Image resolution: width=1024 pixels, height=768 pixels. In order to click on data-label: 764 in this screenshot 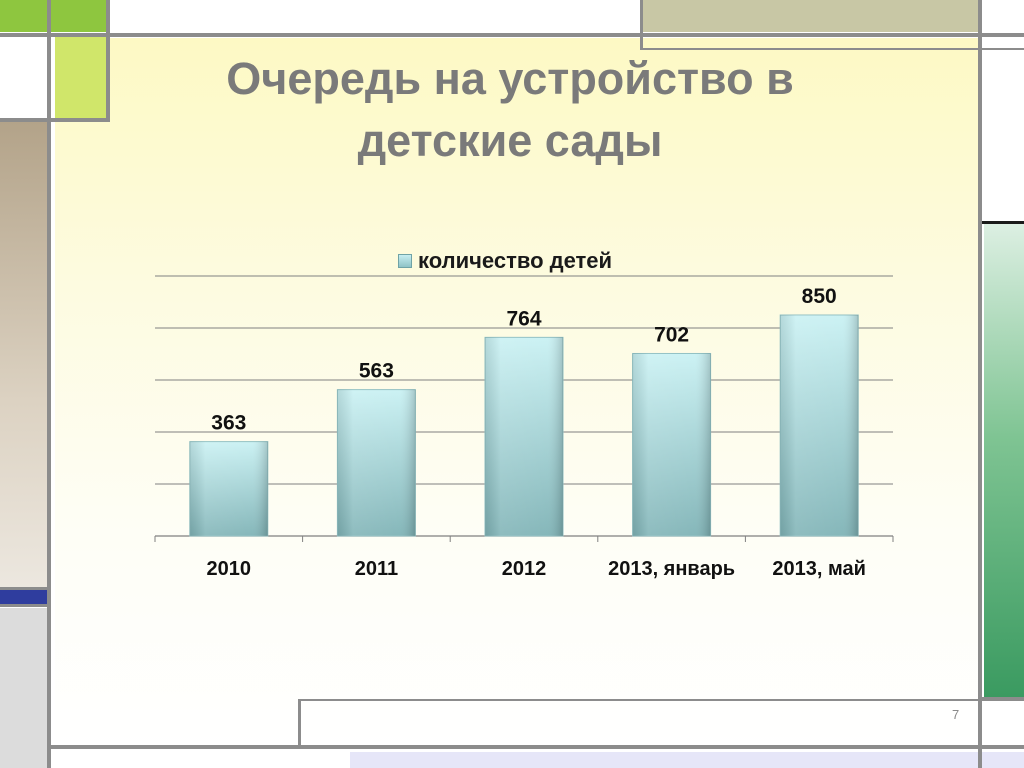, I will do `click(523, 318)`.